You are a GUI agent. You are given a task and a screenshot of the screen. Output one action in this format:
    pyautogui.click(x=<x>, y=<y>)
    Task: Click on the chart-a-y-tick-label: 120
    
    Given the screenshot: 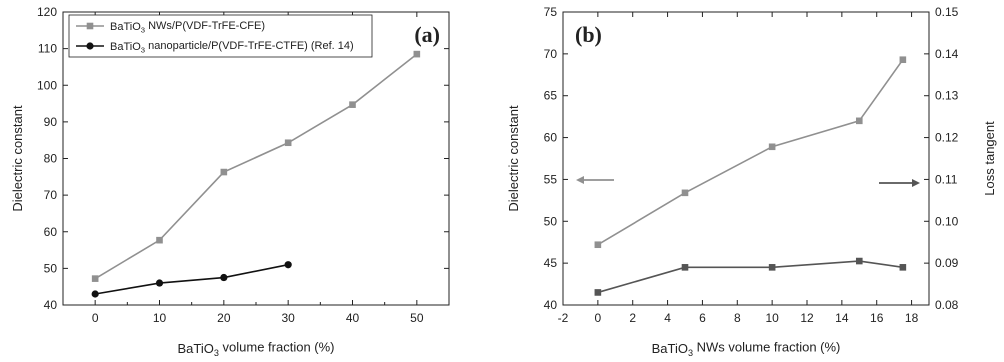 What is the action you would take?
    pyautogui.click(x=47, y=12)
    